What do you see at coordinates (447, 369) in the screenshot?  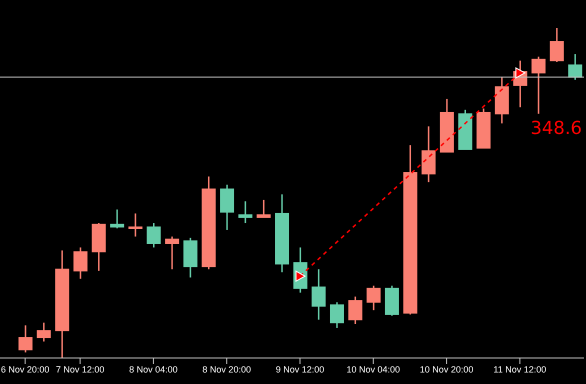 I see `x-tick-label: 10 Nov 20:00` at bounding box center [447, 369].